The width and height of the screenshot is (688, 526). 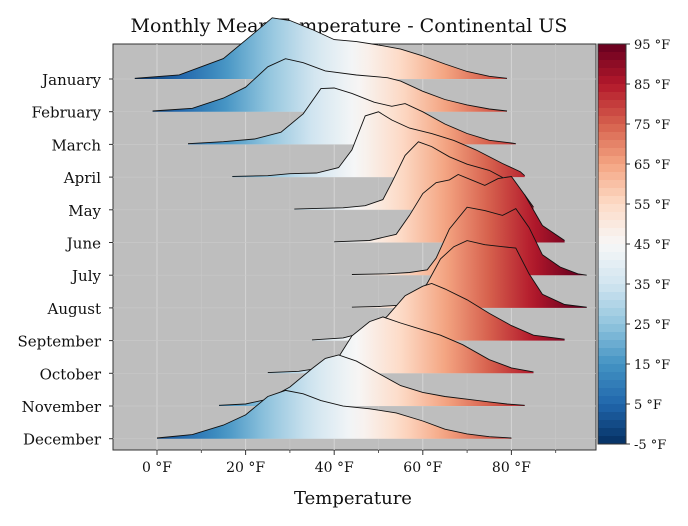 I want to click on x-tick-label: 60 °F, so click(x=422, y=468).